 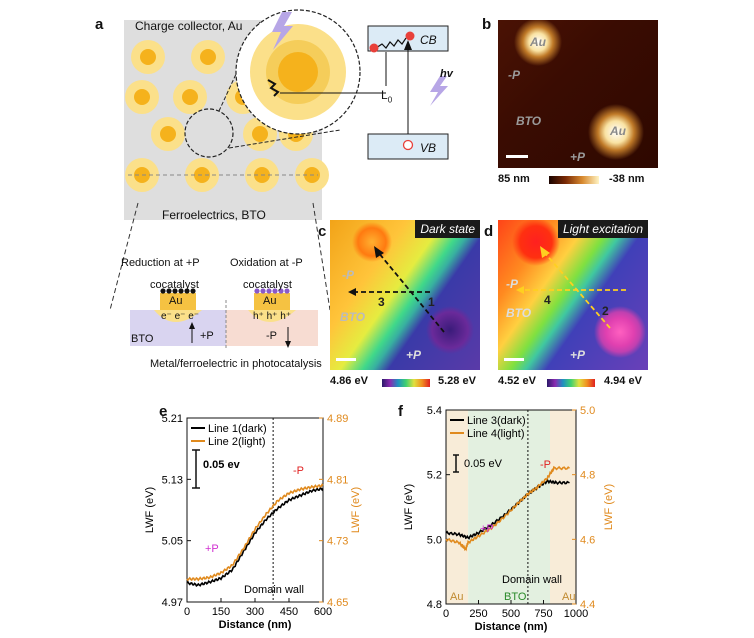 I want to click on au-block-right, so click(x=272, y=301).